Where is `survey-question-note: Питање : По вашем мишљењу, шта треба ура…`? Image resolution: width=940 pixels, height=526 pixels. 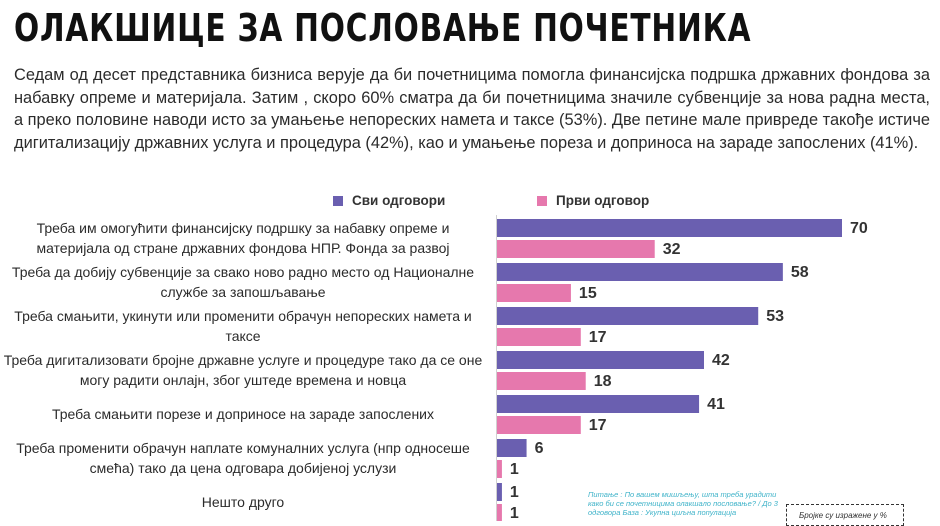 survey-question-note: Питање : По вашем мишљењу, шта треба ура… is located at coordinates (683, 503).